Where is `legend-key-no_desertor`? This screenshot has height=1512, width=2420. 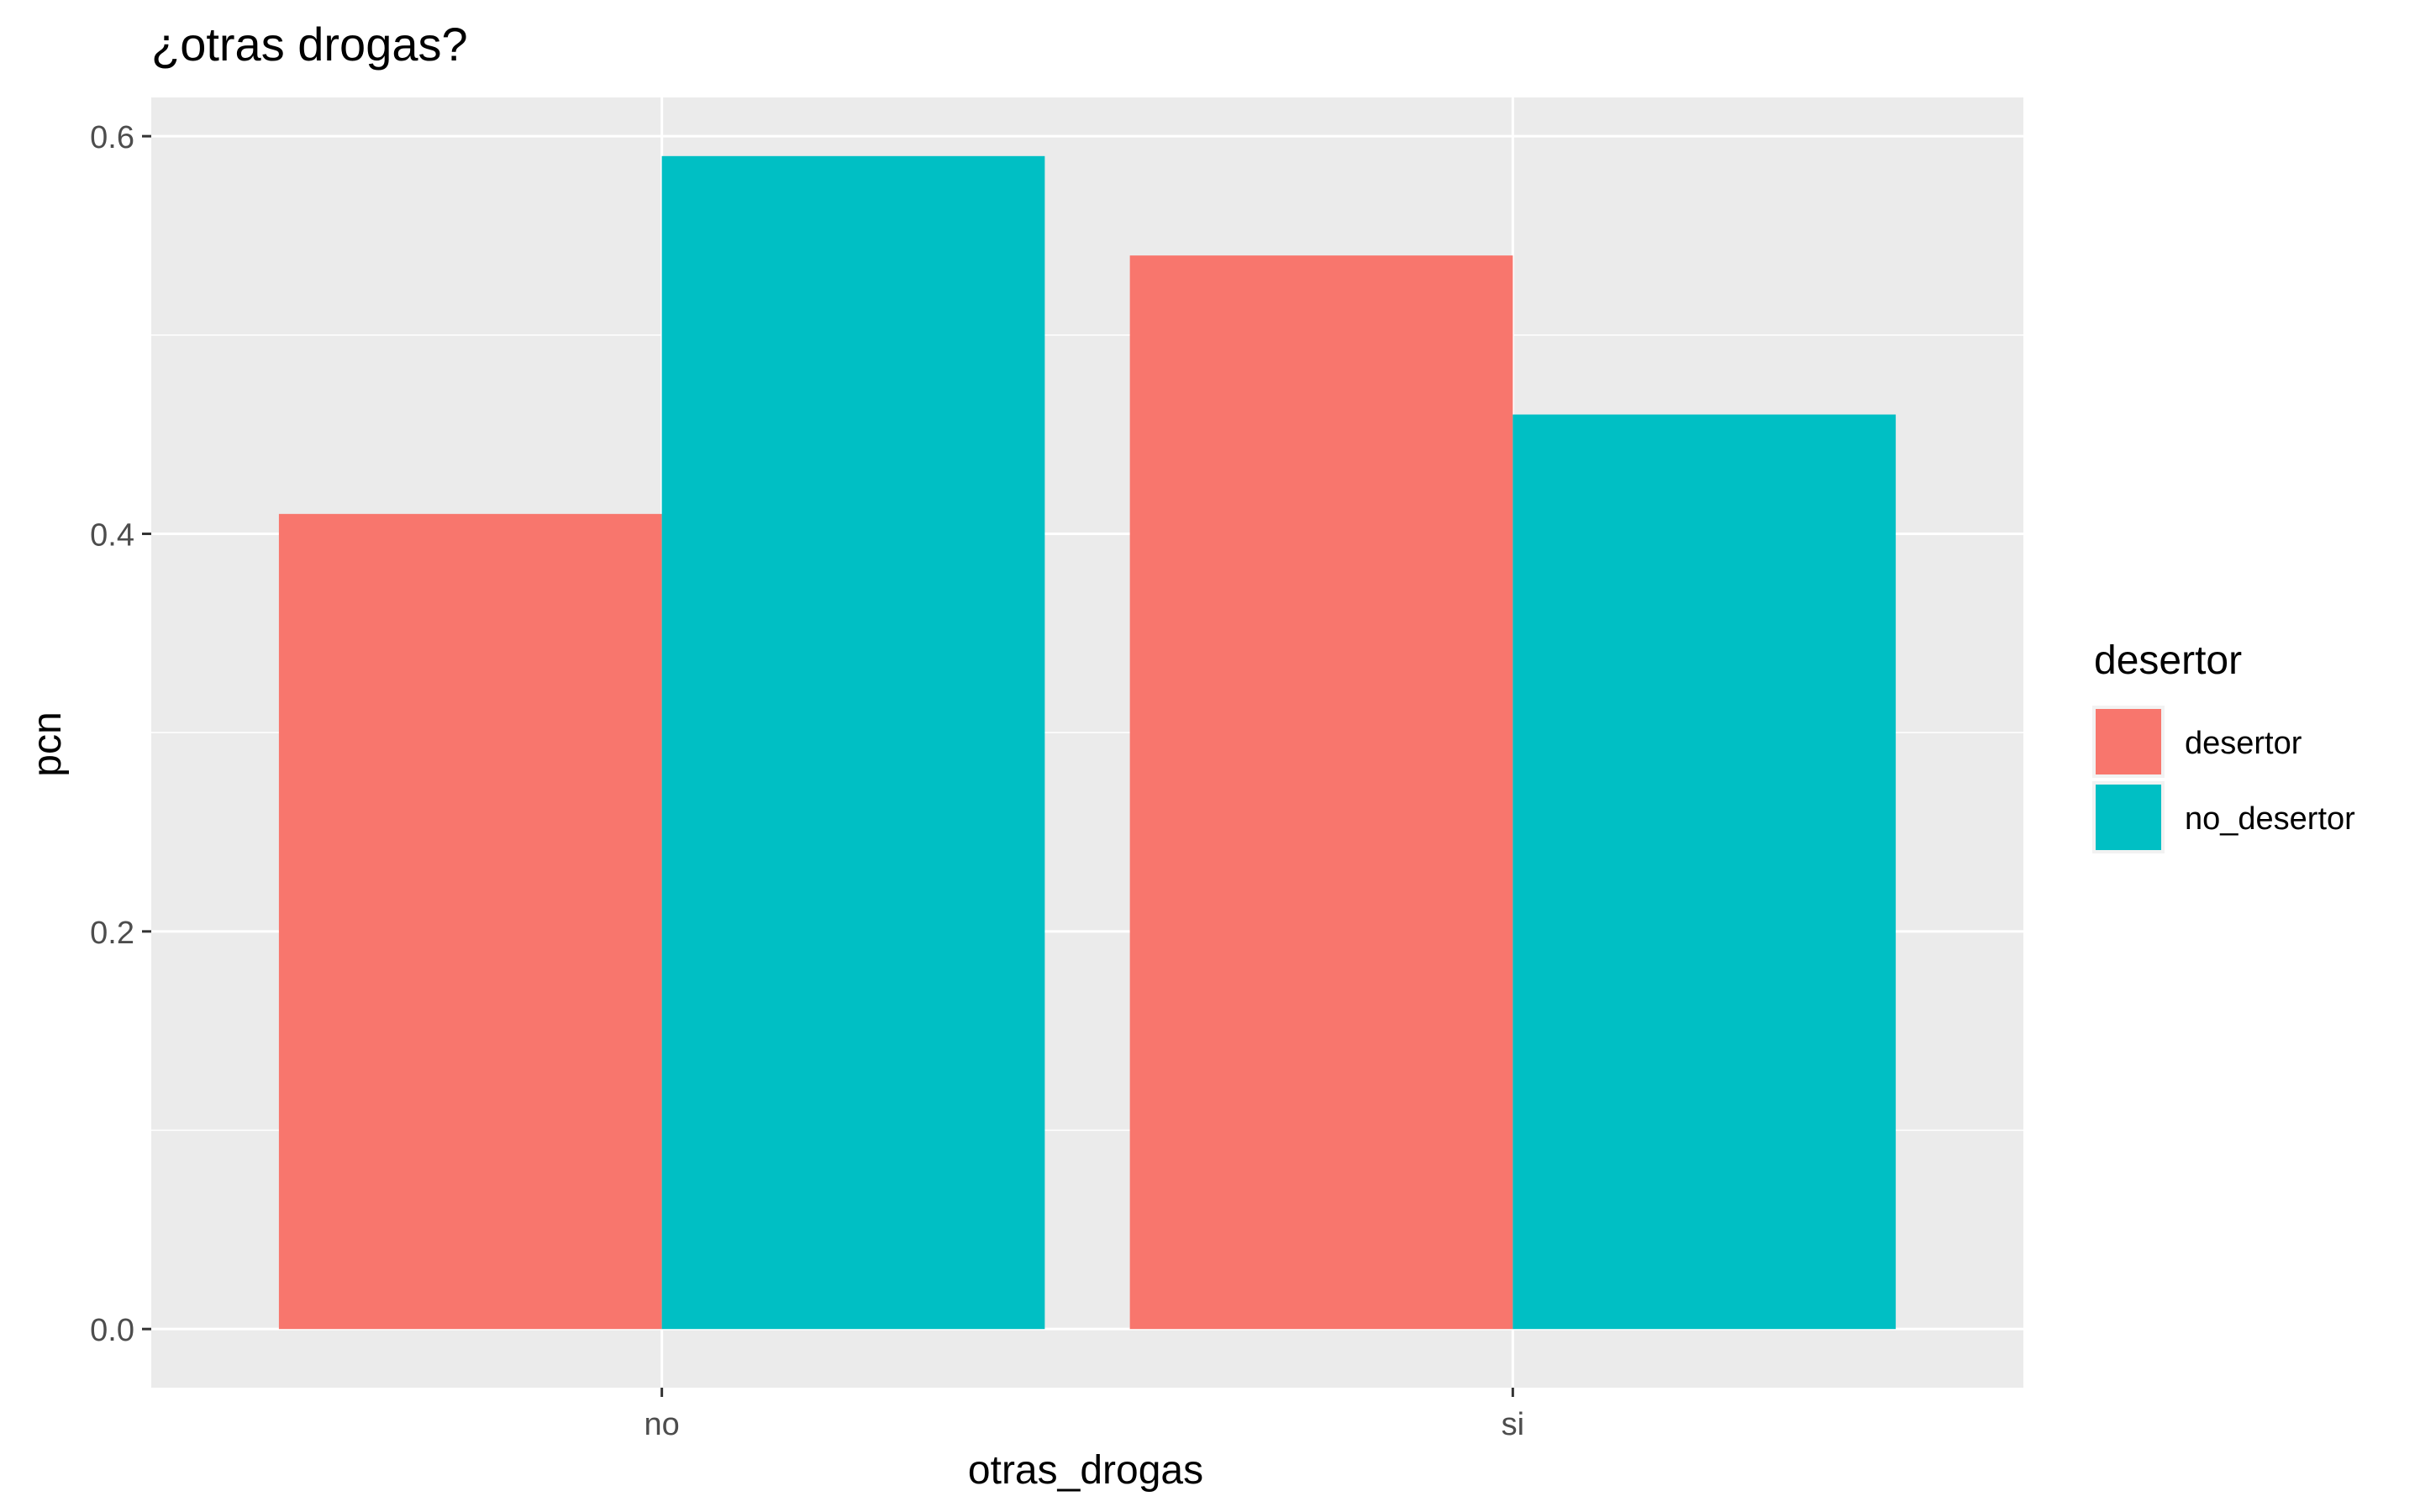
legend-key-no_desertor is located at coordinates (2128, 817).